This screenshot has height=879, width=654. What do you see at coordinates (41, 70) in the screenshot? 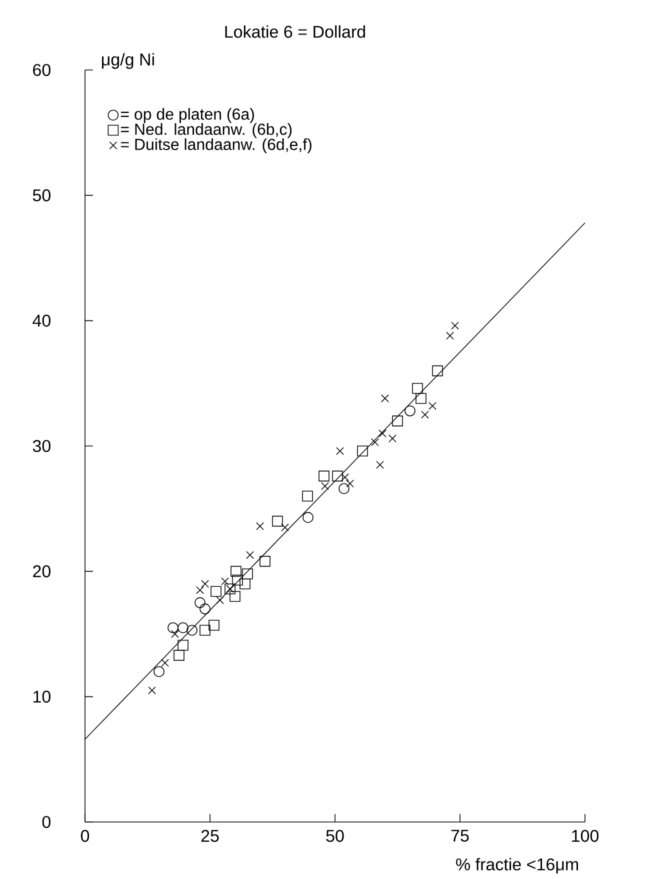
I see `y-tick-label: 60` at bounding box center [41, 70].